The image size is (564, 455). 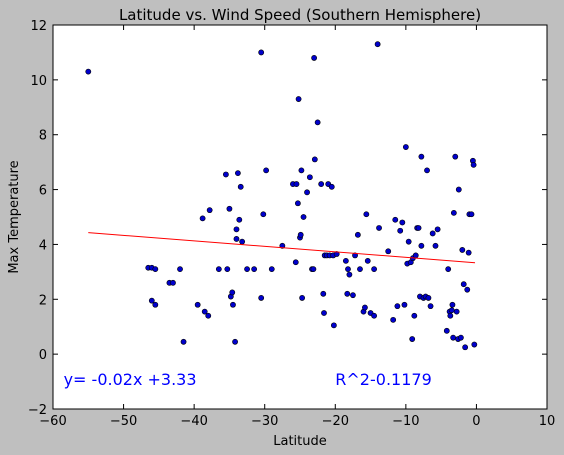 I want to click on y-tick-label: 10, so click(x=38, y=81).